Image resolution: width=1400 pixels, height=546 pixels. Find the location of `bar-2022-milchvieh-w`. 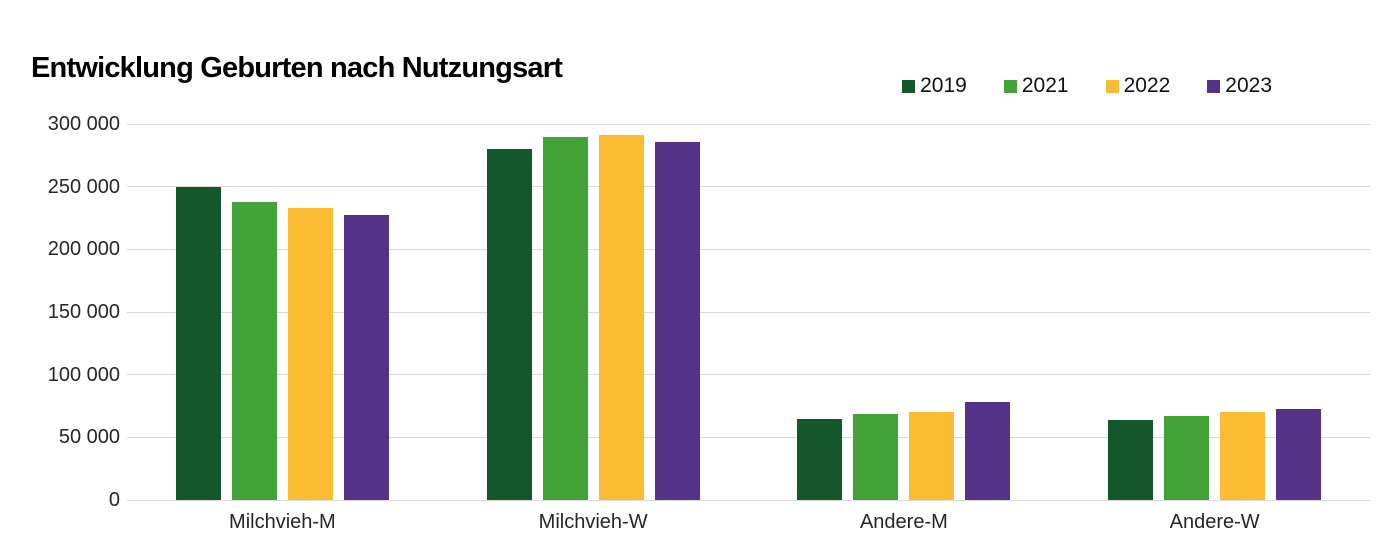

bar-2022-milchvieh-w is located at coordinates (621, 317).